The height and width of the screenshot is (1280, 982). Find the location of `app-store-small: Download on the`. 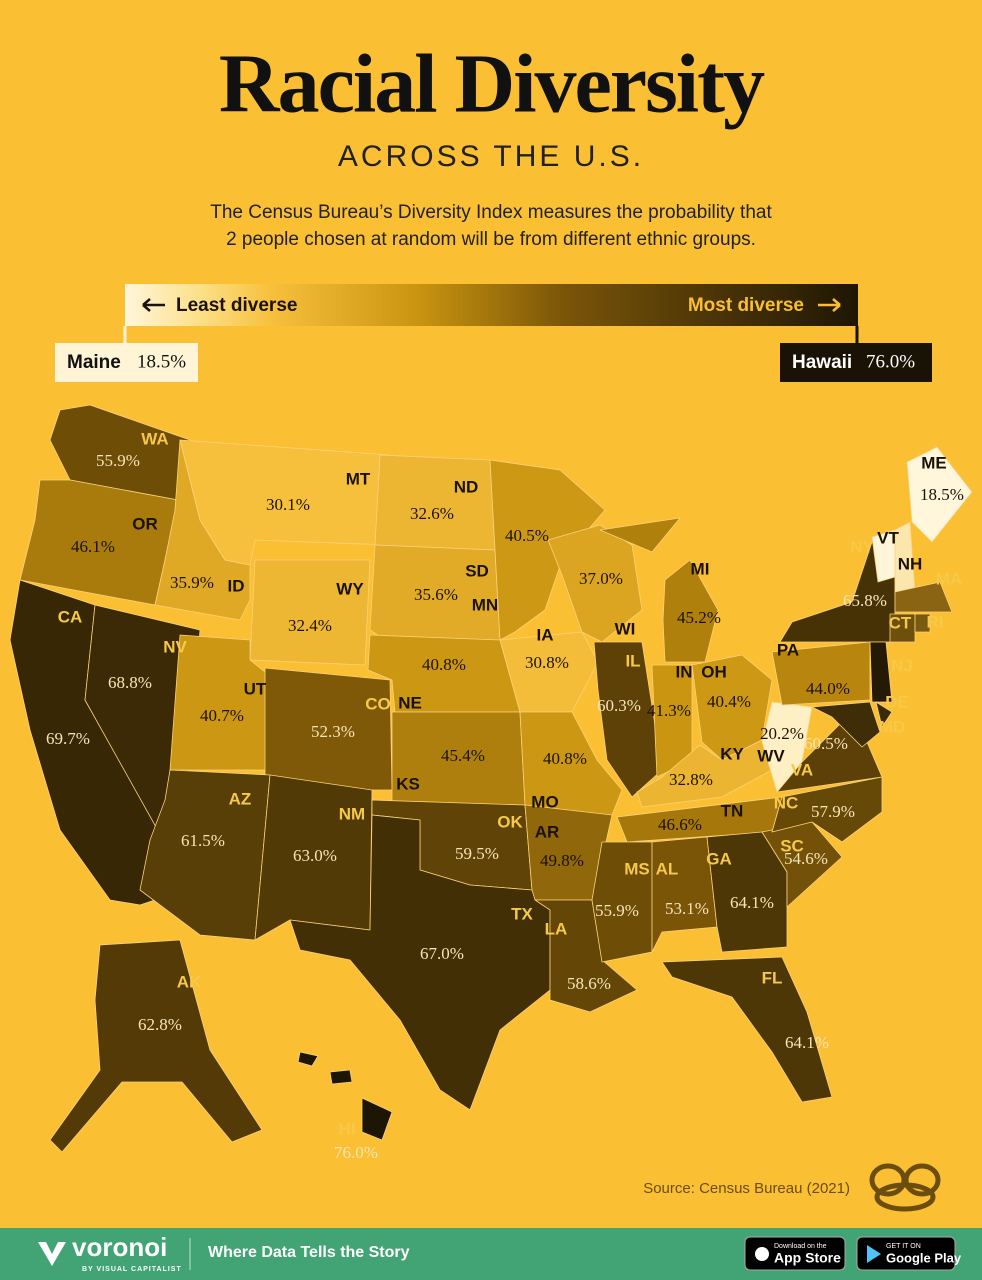

app-store-small: Download on the is located at coordinates (800, 1246).